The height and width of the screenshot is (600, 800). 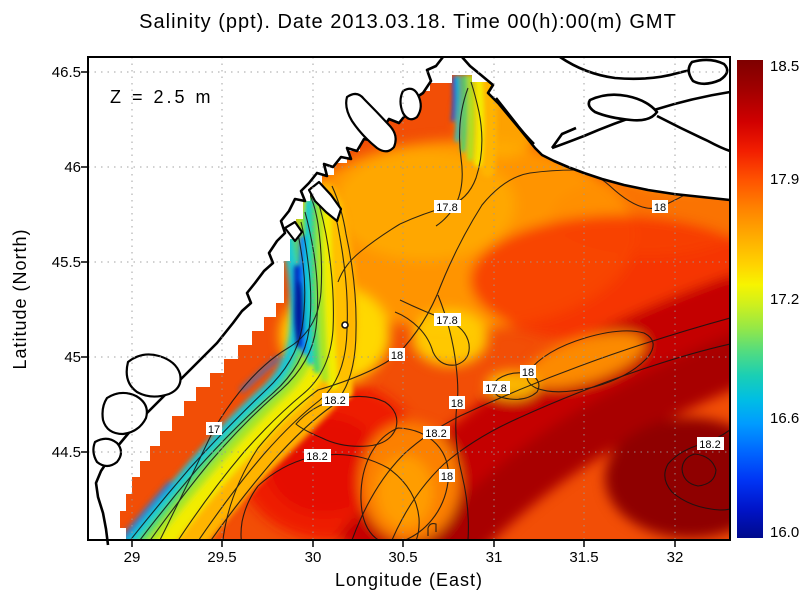 I want to click on y-tick-label: 44.5, so click(x=66, y=452).